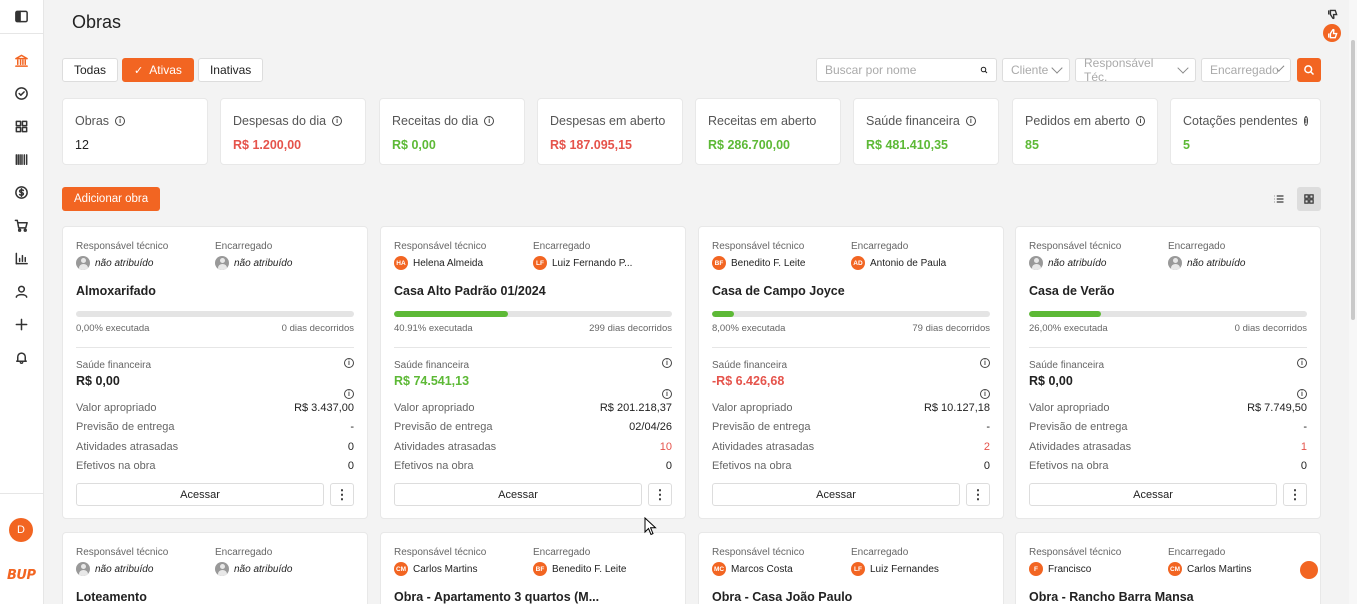 The image size is (1357, 604). What do you see at coordinates (1309, 199) in the screenshot?
I see `grid-view-icon` at bounding box center [1309, 199].